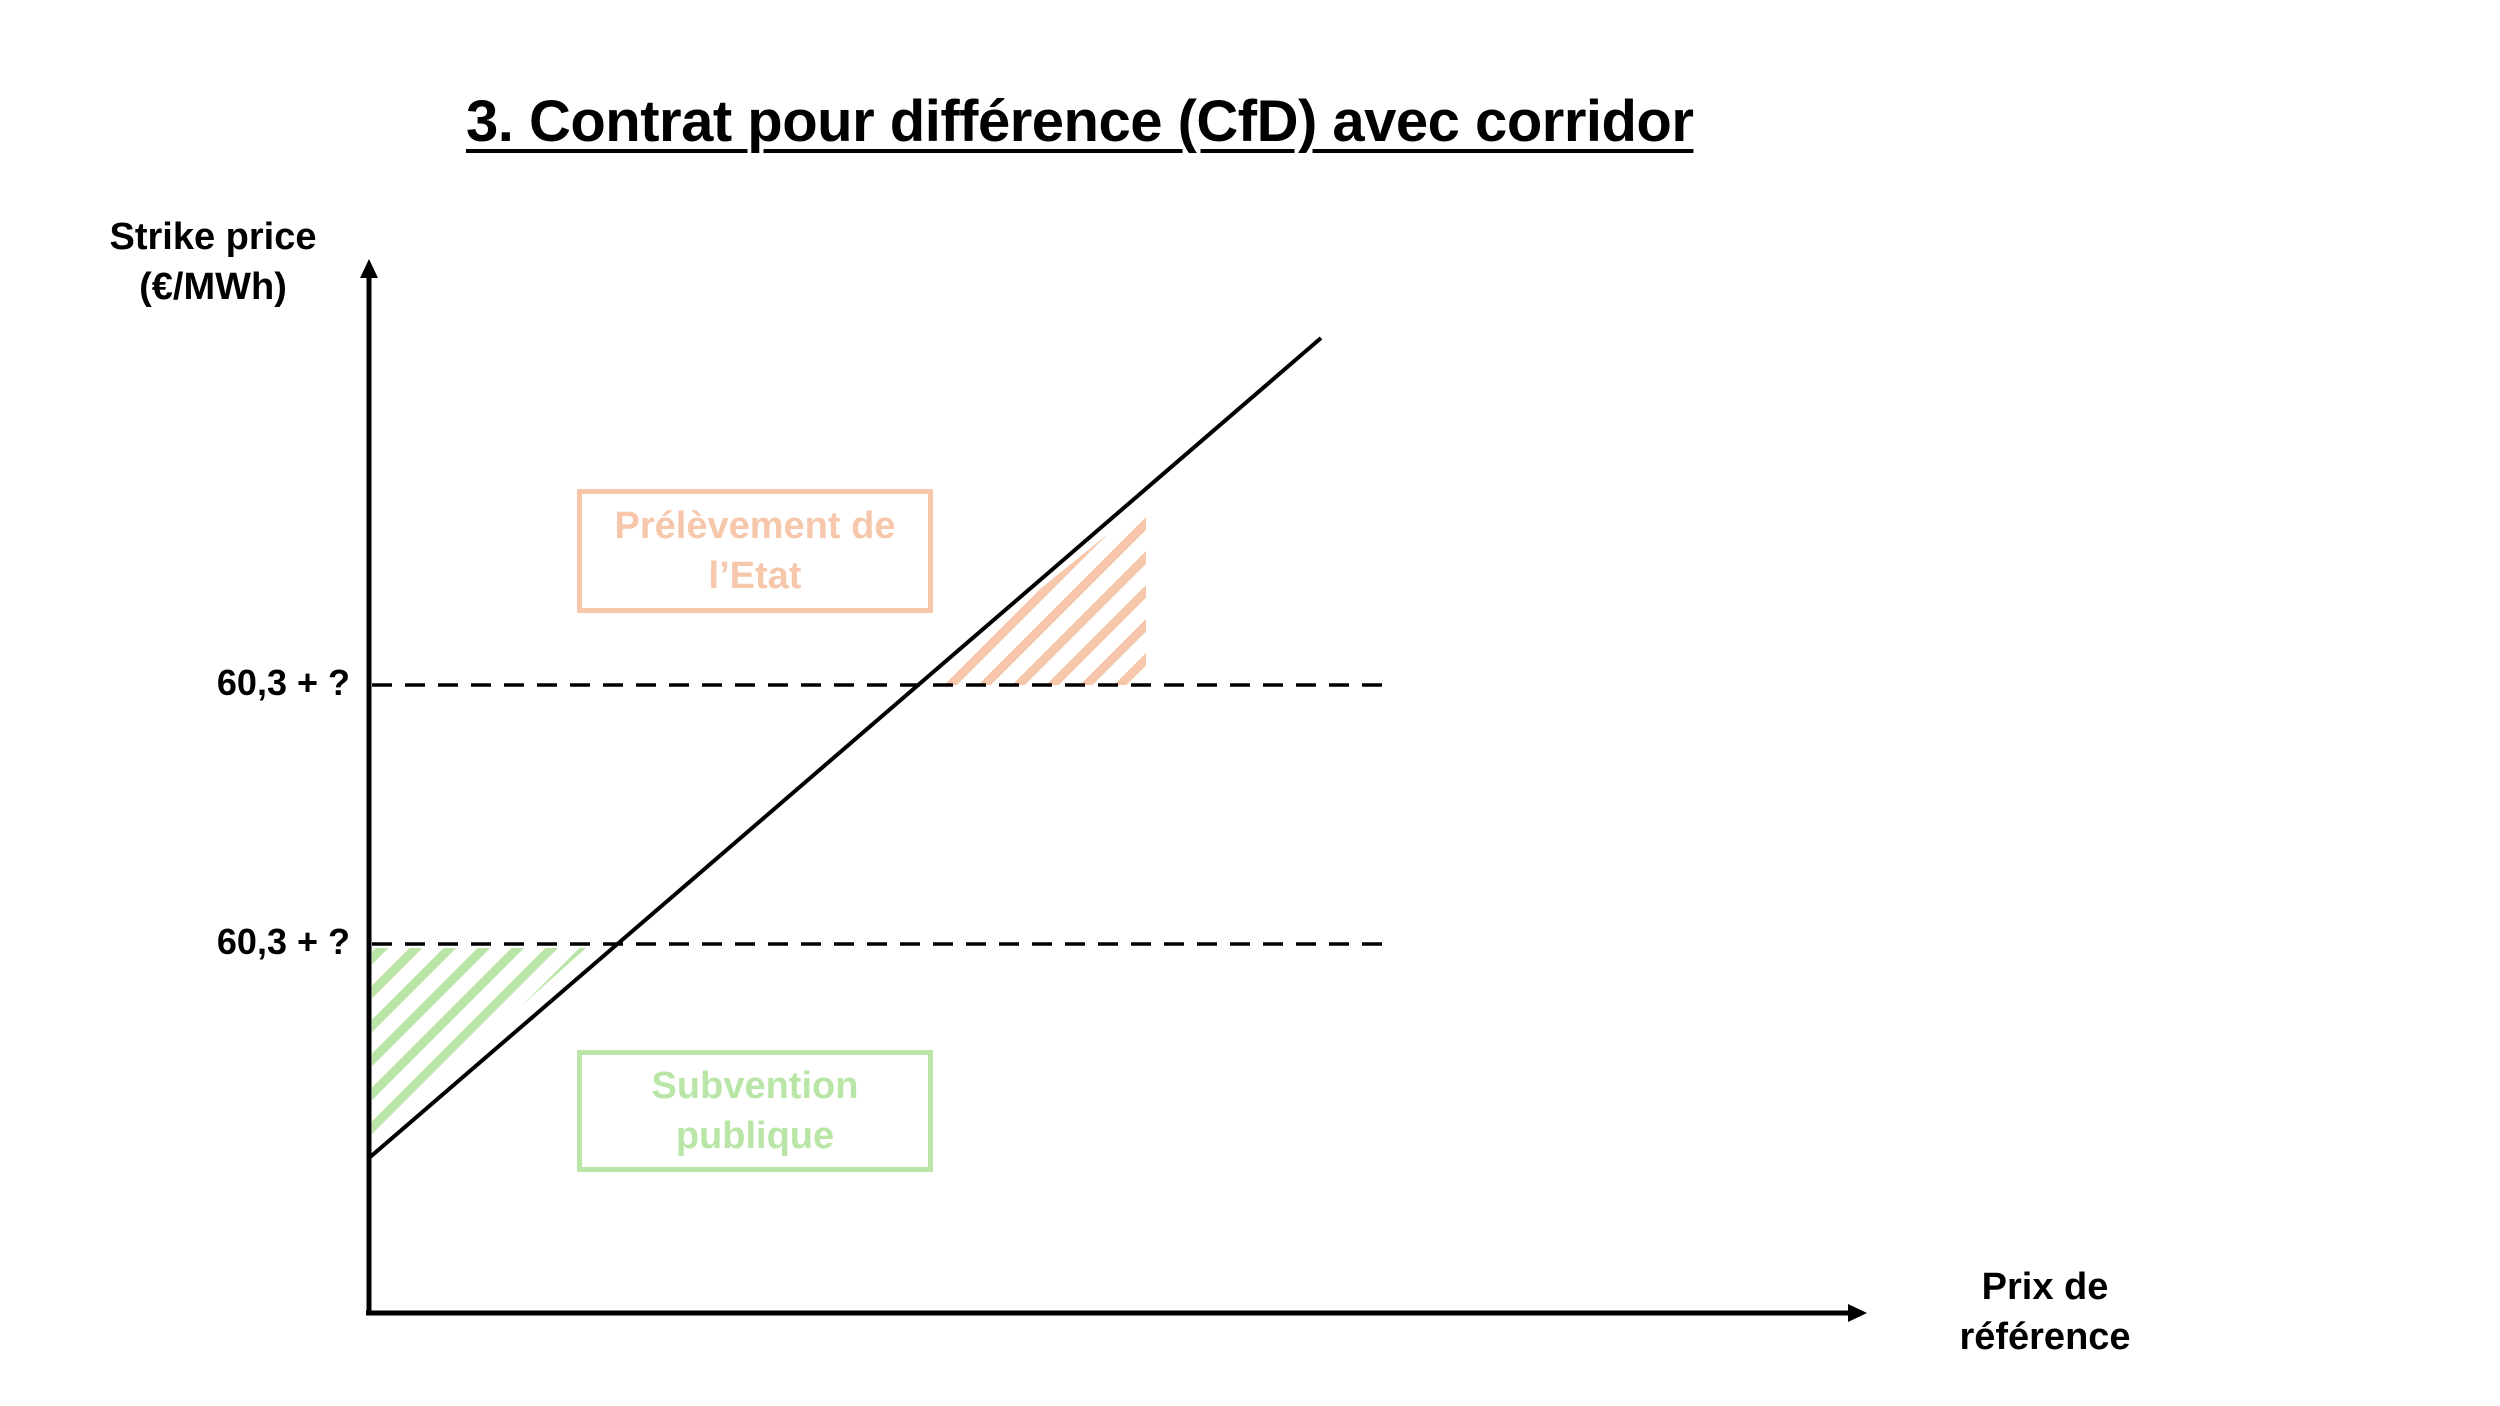 This screenshot has width=2500, height=1406. What do you see at coordinates (213, 237) in the screenshot?
I see `y-axis-label-line1: Strike price` at bounding box center [213, 237].